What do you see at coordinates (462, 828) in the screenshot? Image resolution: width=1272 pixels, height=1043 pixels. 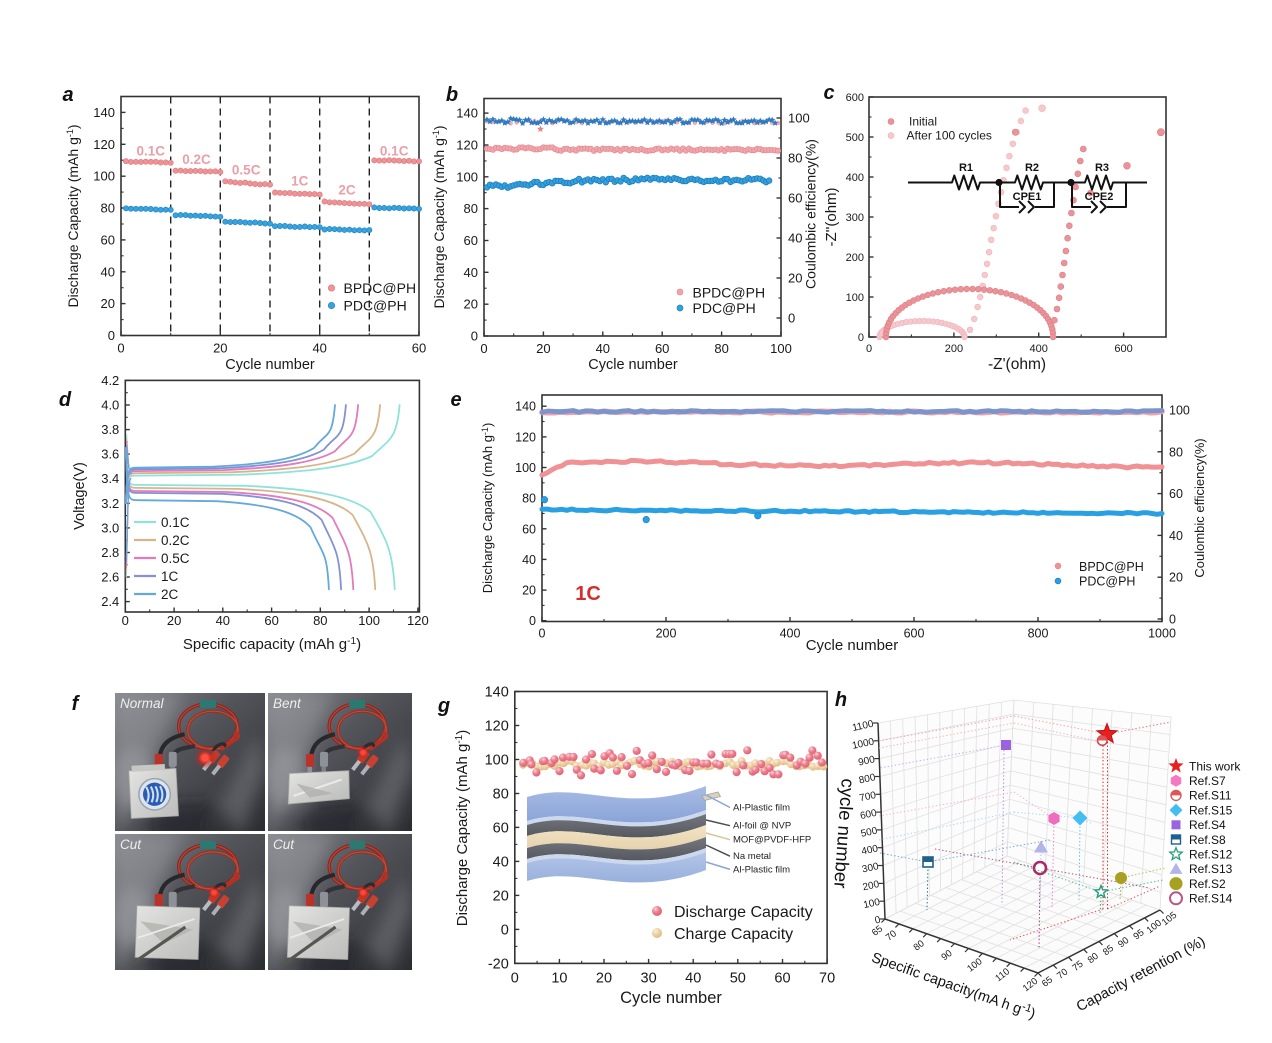 I see `svg-text: Discharge Capacity (mAh g-1)` at bounding box center [462, 828].